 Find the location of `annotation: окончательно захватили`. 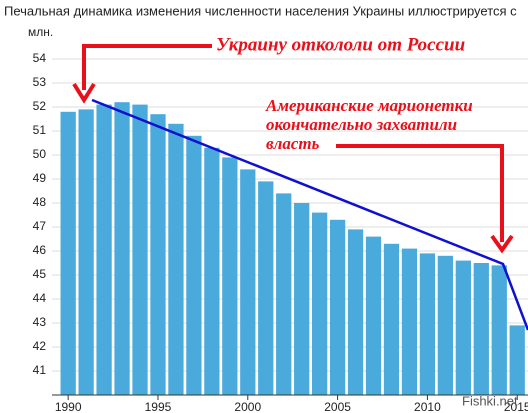

annotation: окончательно захватили is located at coordinates (361, 124).